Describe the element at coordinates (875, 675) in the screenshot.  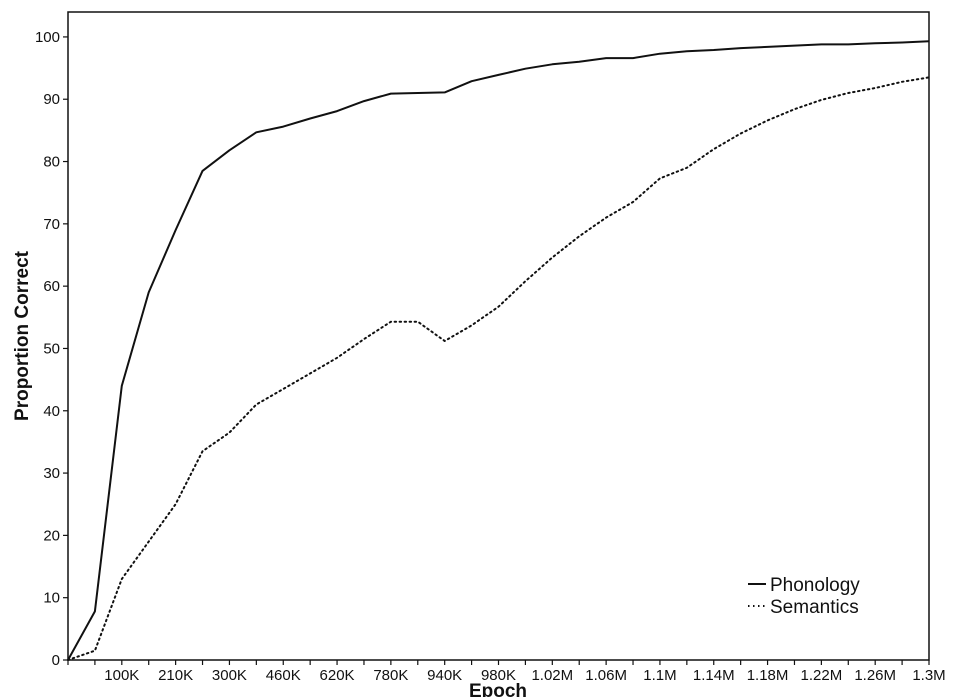
I see `x-tick-label: 1.26M` at that location.